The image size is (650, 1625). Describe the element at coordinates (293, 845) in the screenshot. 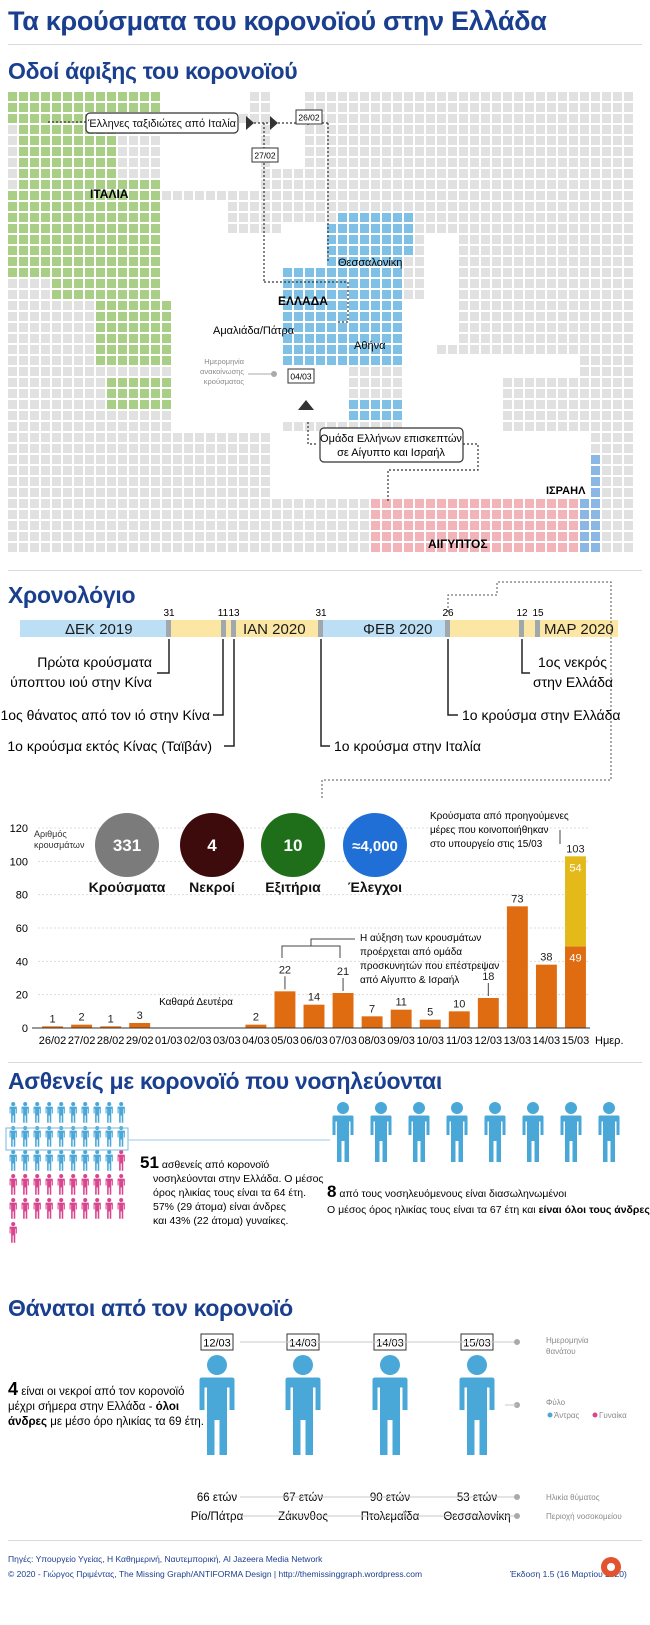

I see `stat-value: 10` at that location.